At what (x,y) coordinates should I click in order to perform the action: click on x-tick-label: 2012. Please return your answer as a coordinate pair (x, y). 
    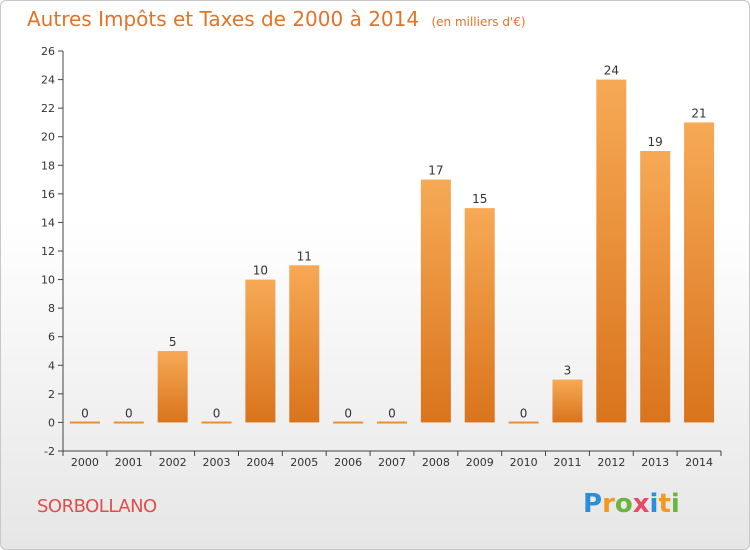
    Looking at the image, I should click on (611, 462).